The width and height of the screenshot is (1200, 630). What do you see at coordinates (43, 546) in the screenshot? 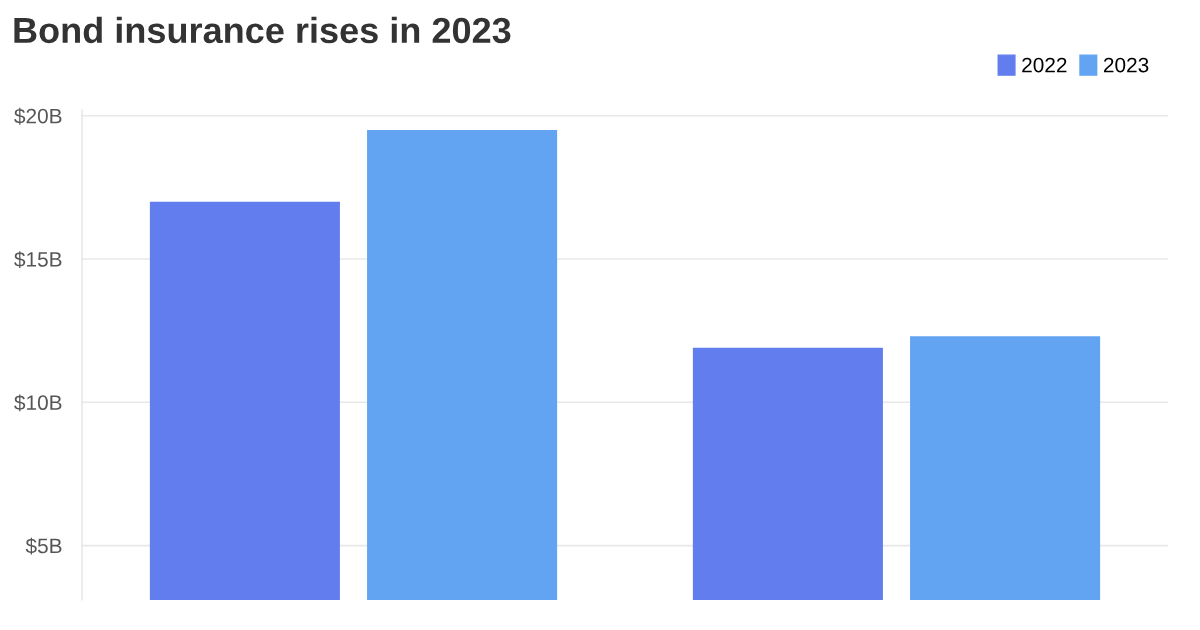
I see `y-tick-label: $5B` at bounding box center [43, 546].